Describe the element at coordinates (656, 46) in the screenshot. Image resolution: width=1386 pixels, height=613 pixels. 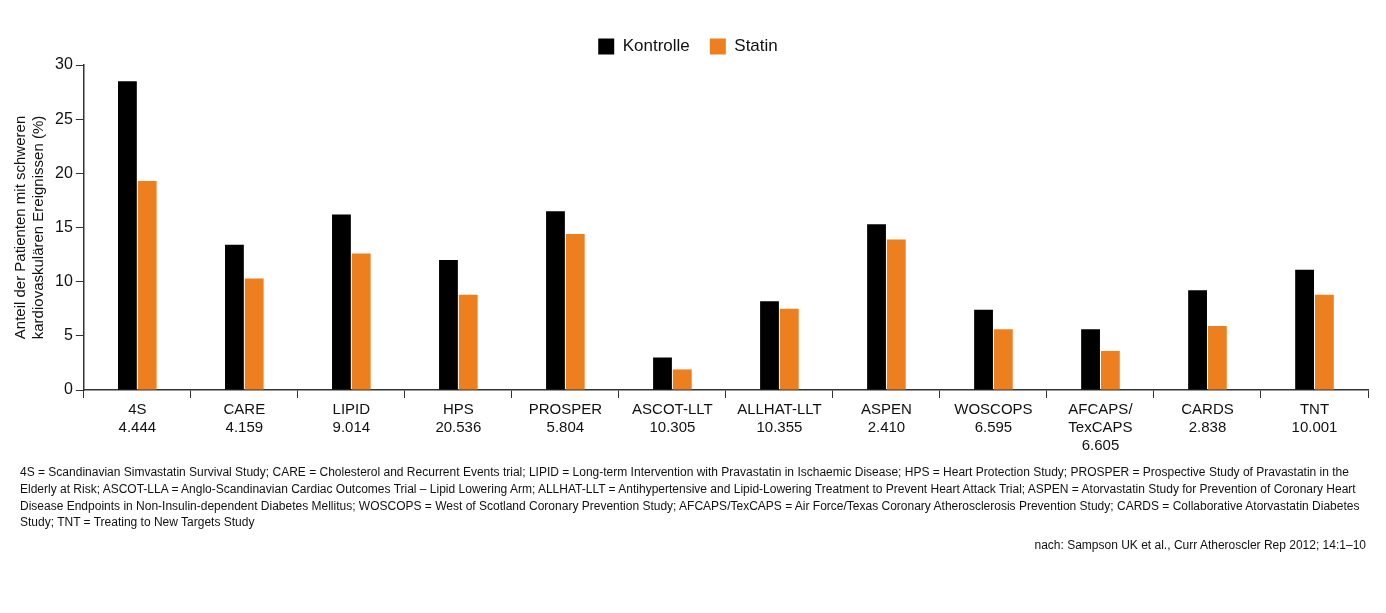
I see `legend-label: Kontrolle` at that location.